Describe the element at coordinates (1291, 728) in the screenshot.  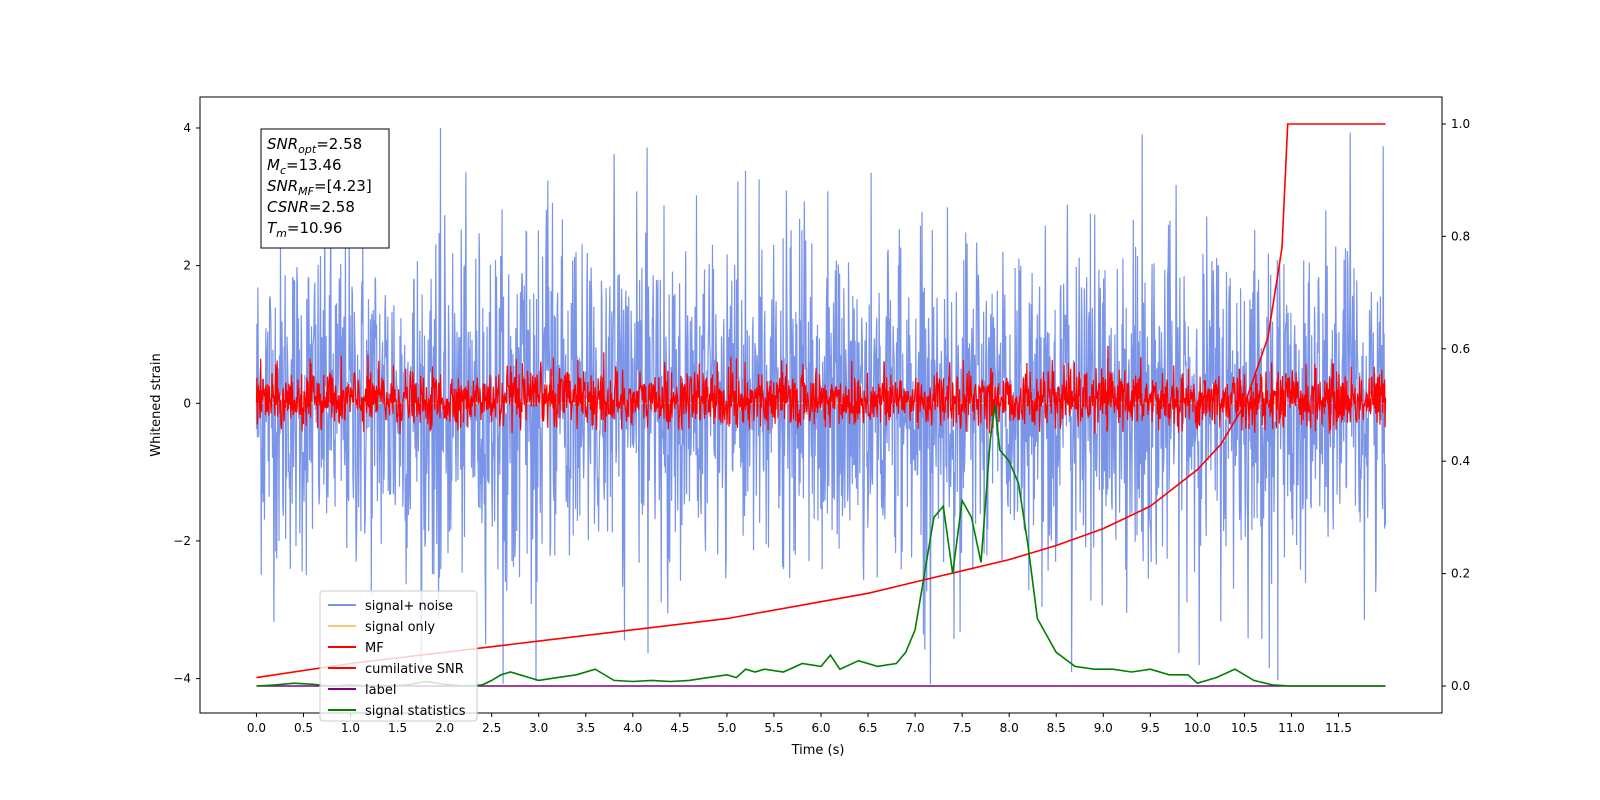
I see `x-tick-label: 11.0` at that location.